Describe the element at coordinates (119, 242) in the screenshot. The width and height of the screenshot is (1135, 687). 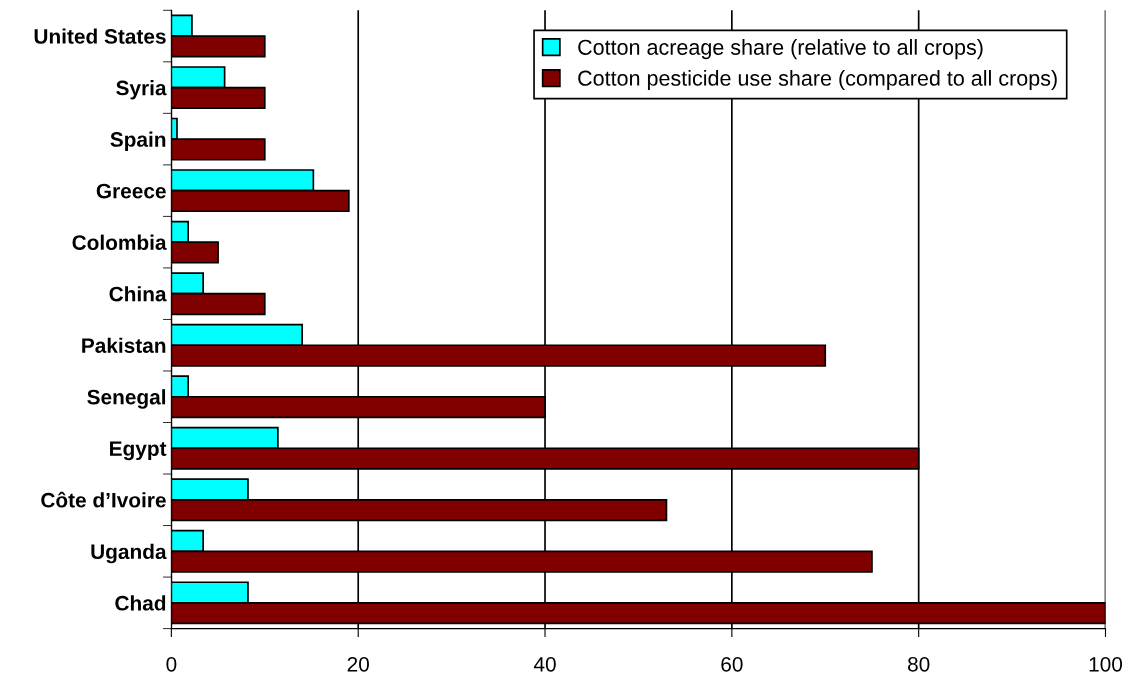
I see `y-tick-label: Colombia` at that location.